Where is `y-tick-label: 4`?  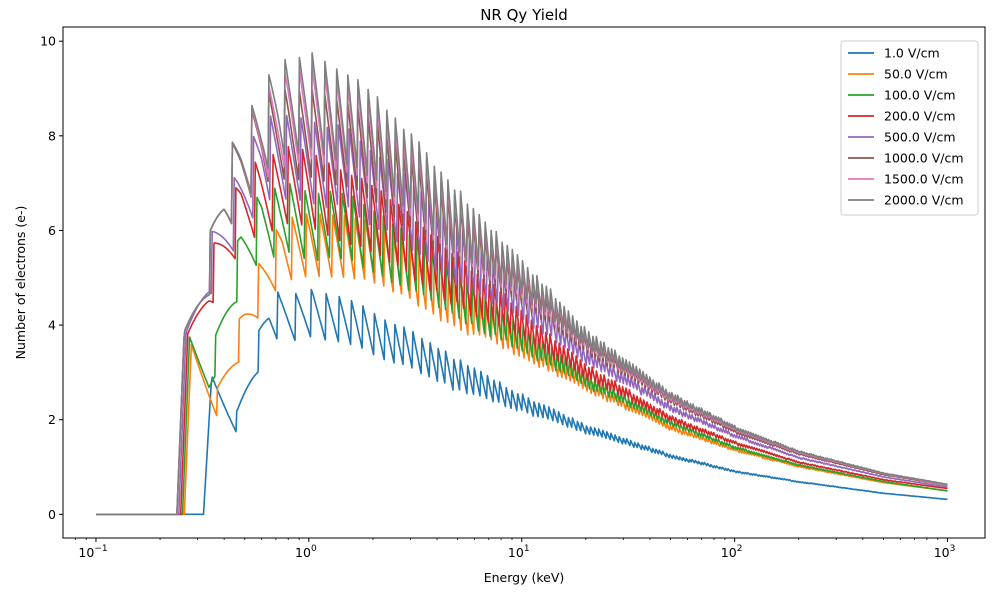 y-tick-label: 4 is located at coordinates (52, 325).